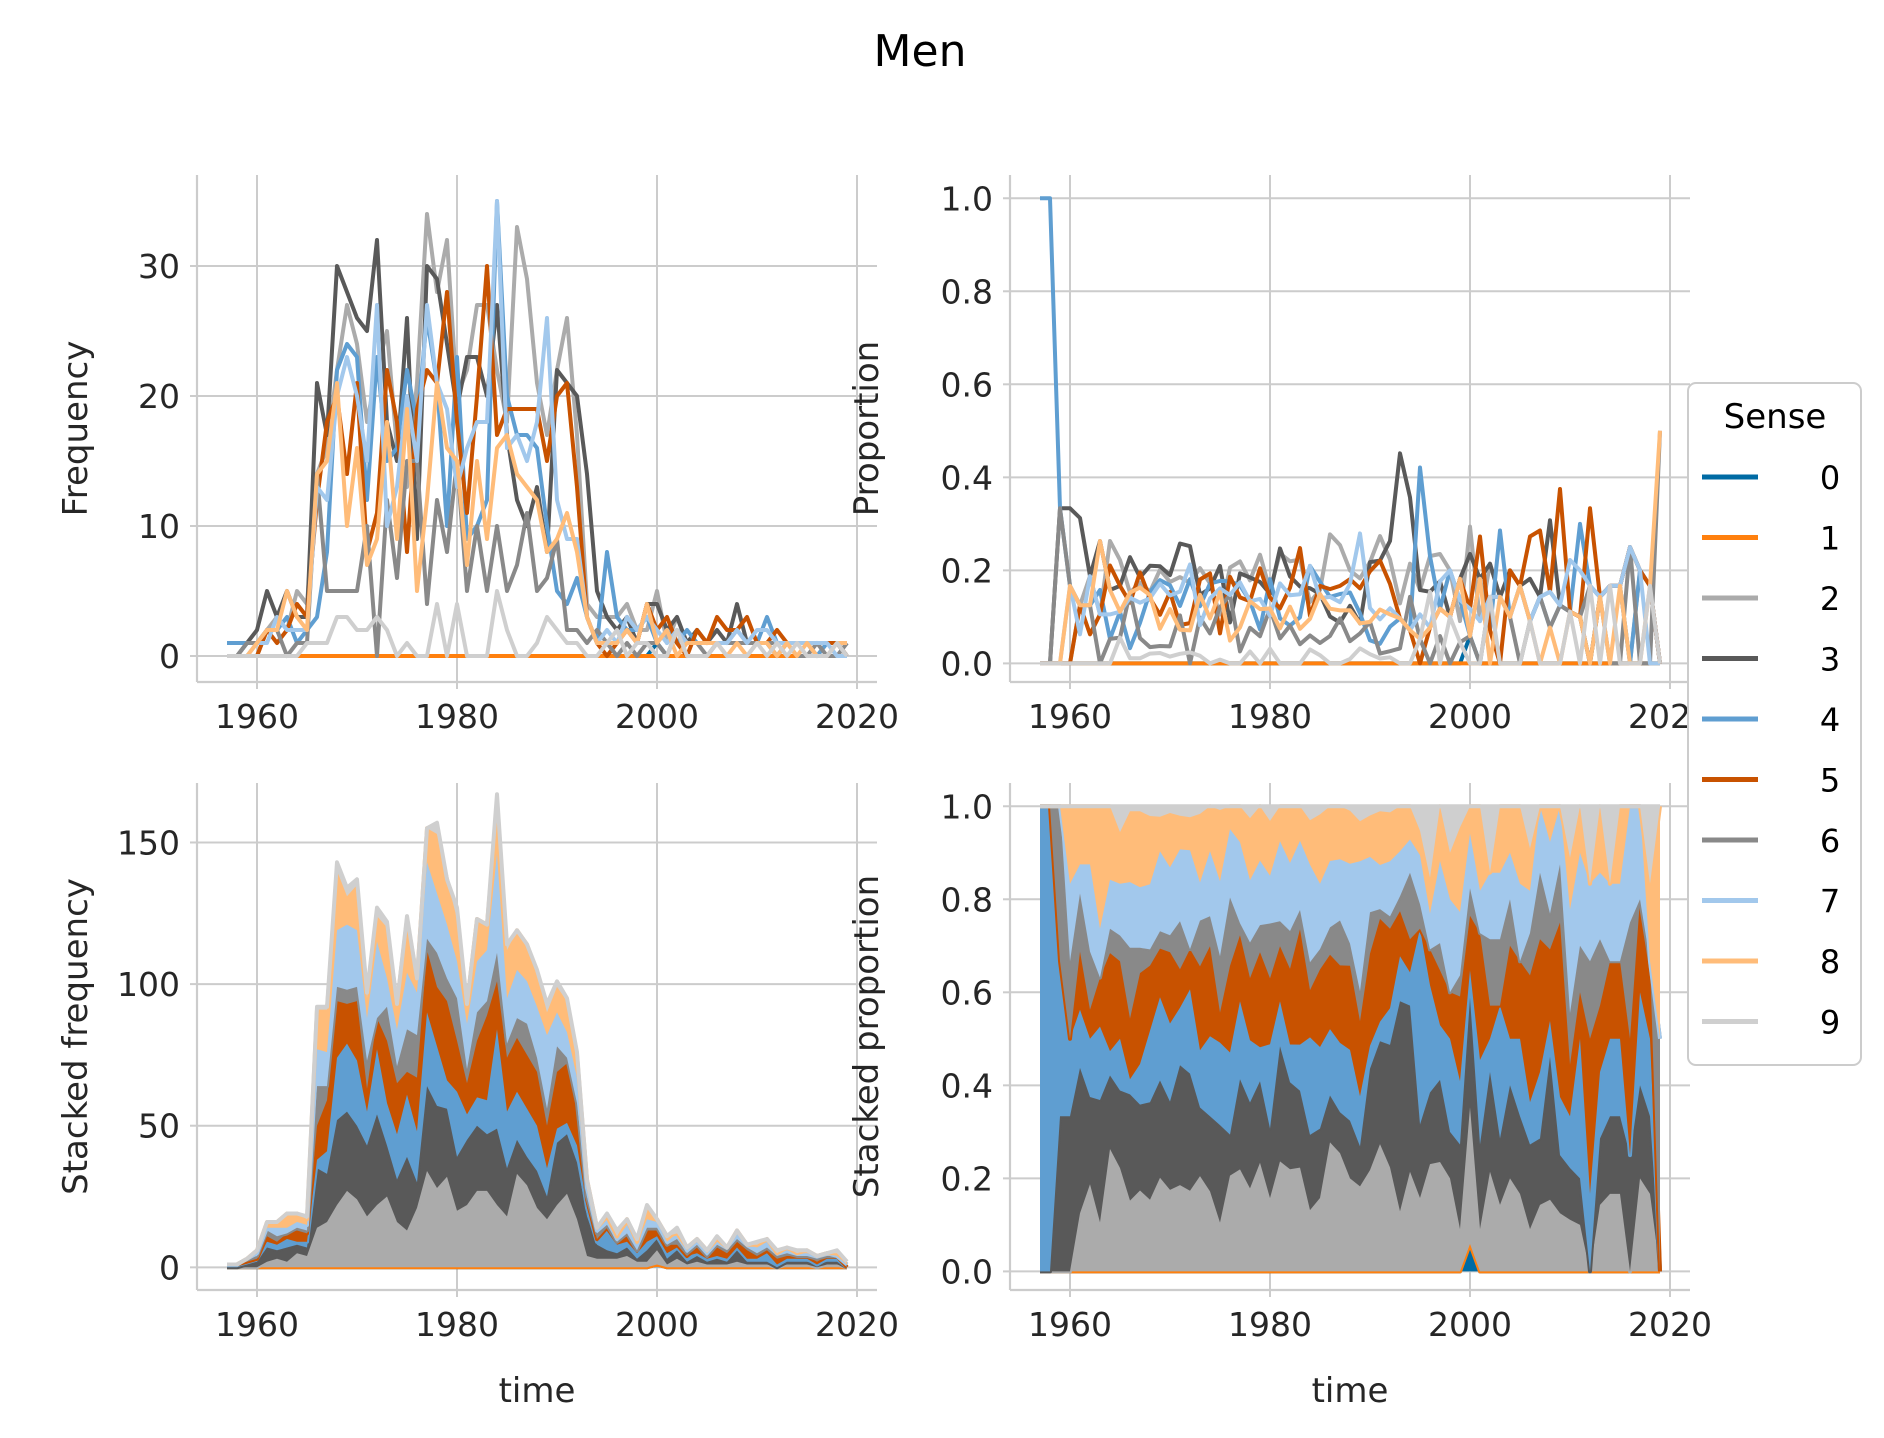 Image resolution: width=1884 pixels, height=1438 pixels. I want to click on legend-title: Sense, so click(1775, 417).